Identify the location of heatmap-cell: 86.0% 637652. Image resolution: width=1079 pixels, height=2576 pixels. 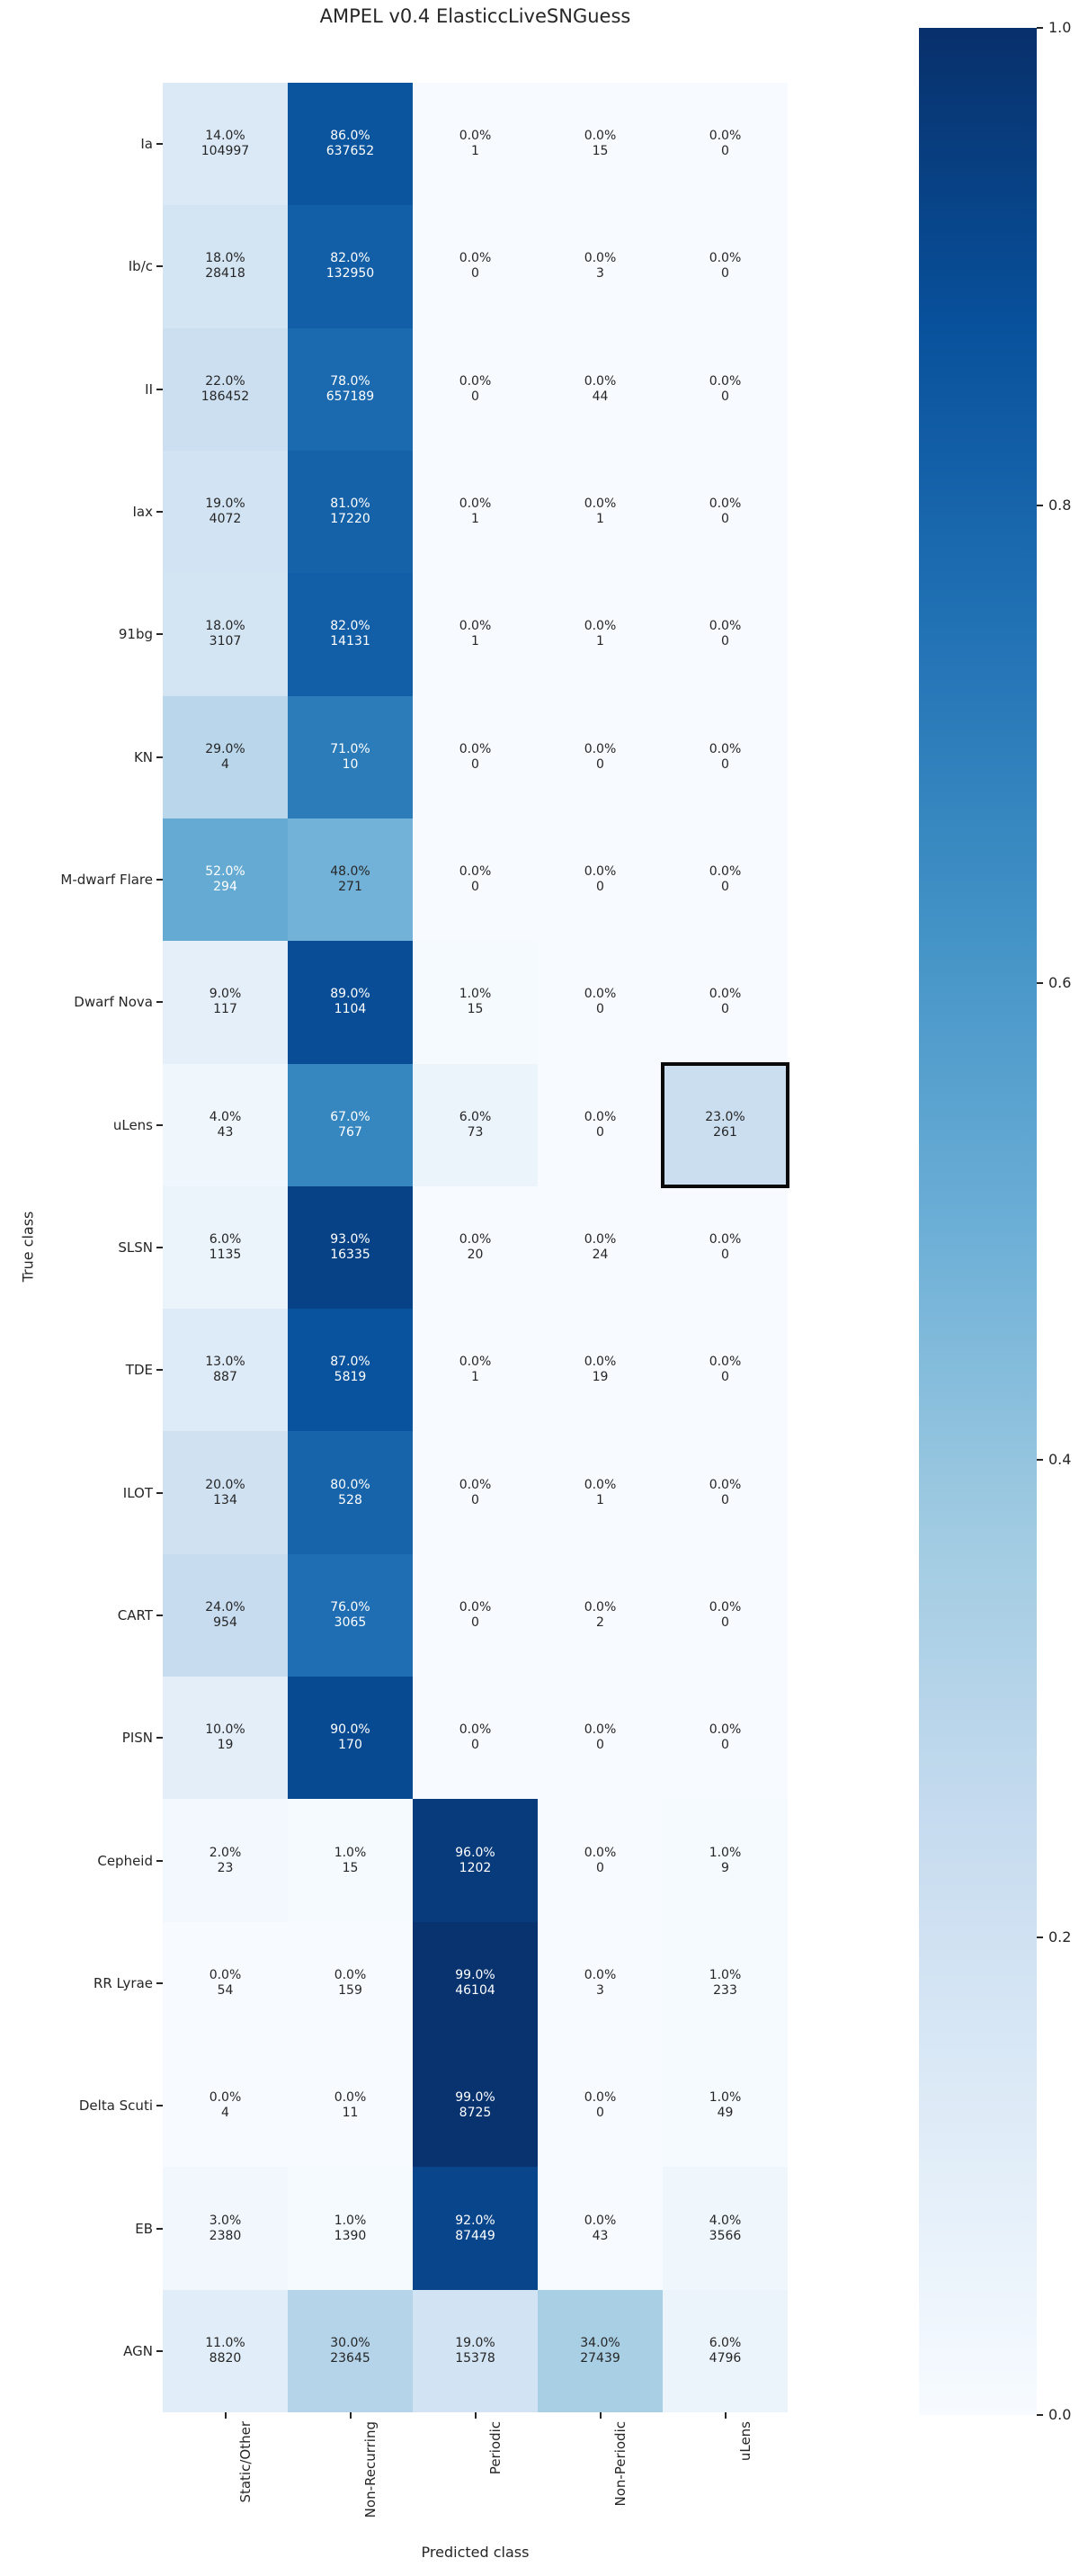
(350, 144).